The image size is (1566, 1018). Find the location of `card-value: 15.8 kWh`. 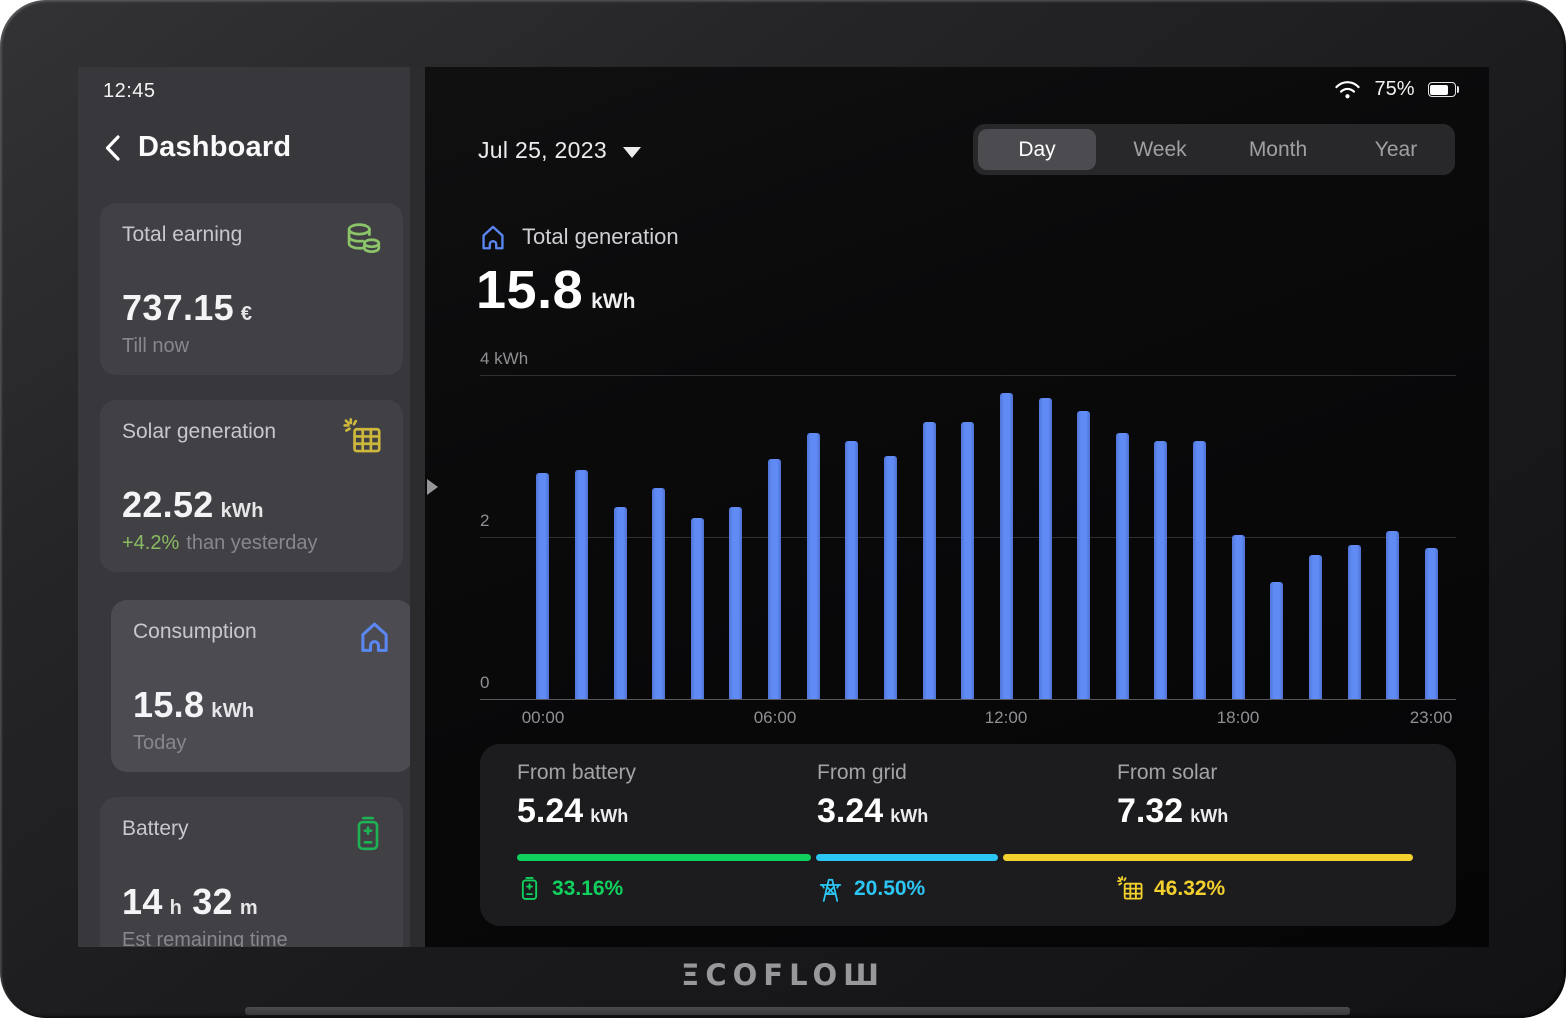

card-value: 15.8 kWh is located at coordinates (194, 704).